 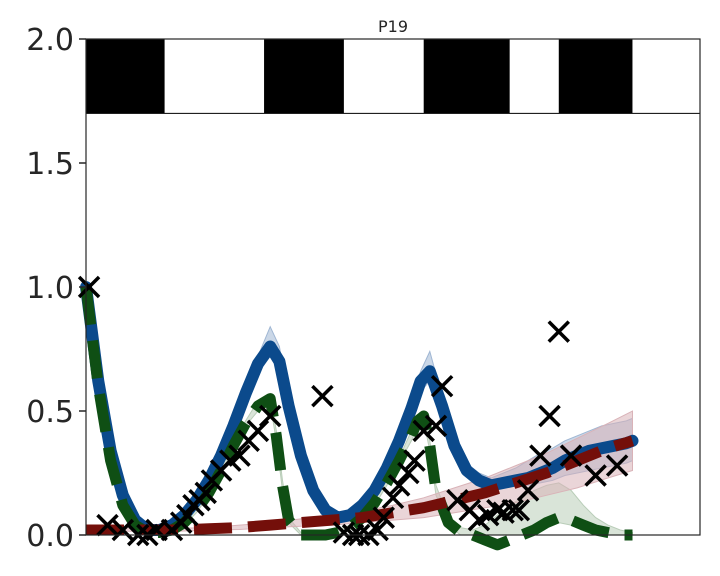 What do you see at coordinates (50, 164) in the screenshot?
I see `y-tick-label-3: 1.5` at bounding box center [50, 164].